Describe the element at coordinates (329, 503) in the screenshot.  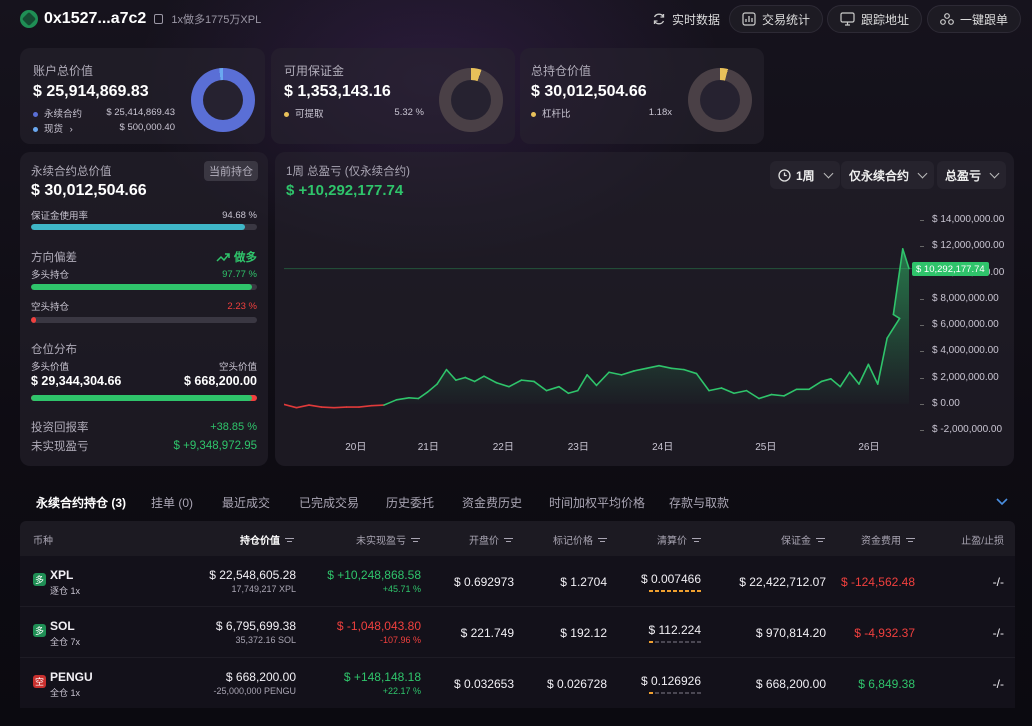
I see `tab-3: 已完成交易` at that location.